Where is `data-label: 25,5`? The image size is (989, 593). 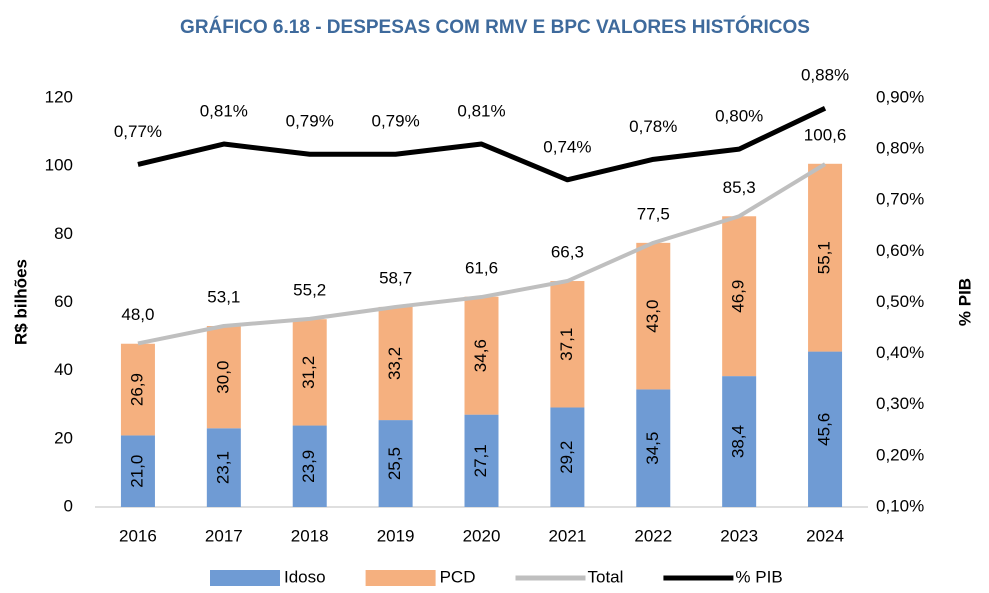
data-label: 25,5 is located at coordinates (394, 463).